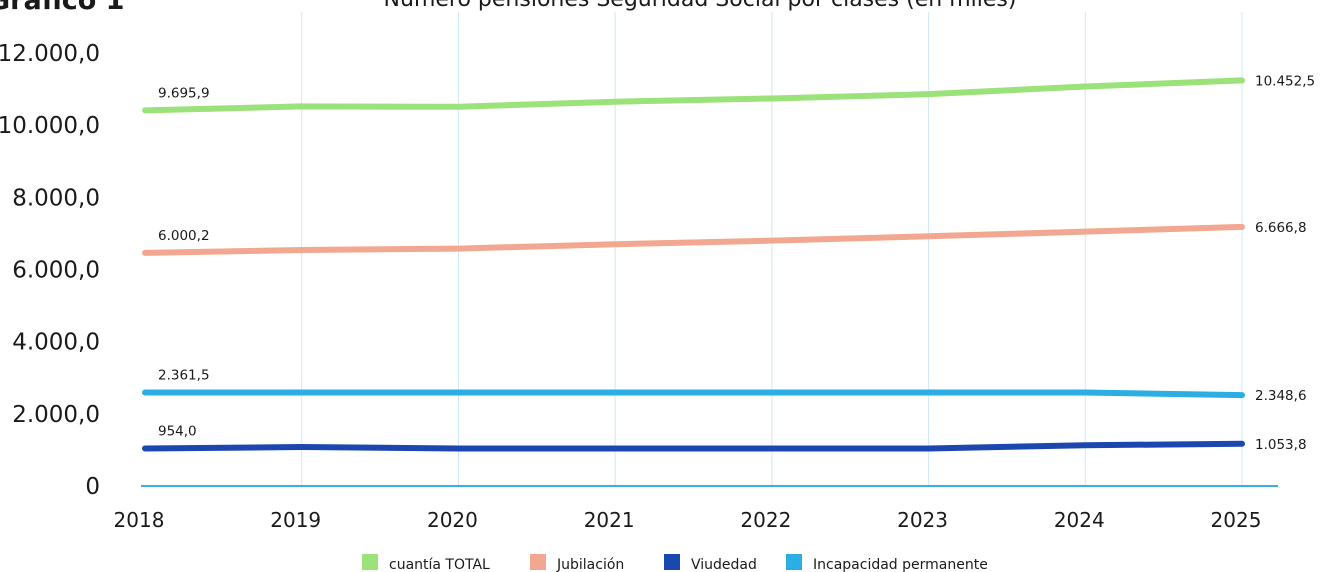 The width and height of the screenshot is (1327, 572). Describe the element at coordinates (177, 431) in the screenshot. I see `data-label-first: 954,0` at that location.